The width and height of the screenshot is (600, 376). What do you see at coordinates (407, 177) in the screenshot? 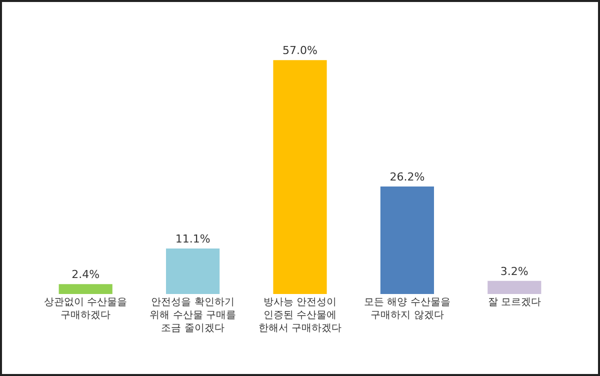
I see `data-label: 26.2%` at bounding box center [407, 177].